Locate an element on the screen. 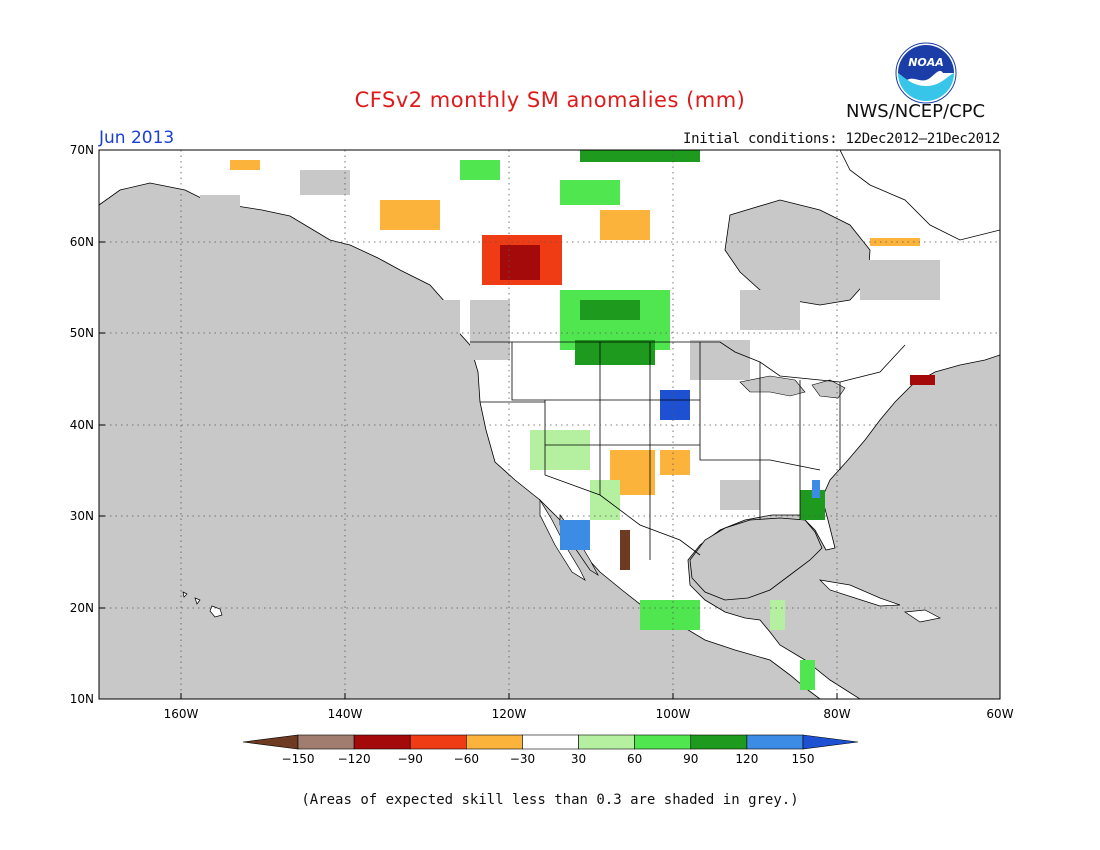  legend-tick-label: 90 is located at coordinates (690, 759).